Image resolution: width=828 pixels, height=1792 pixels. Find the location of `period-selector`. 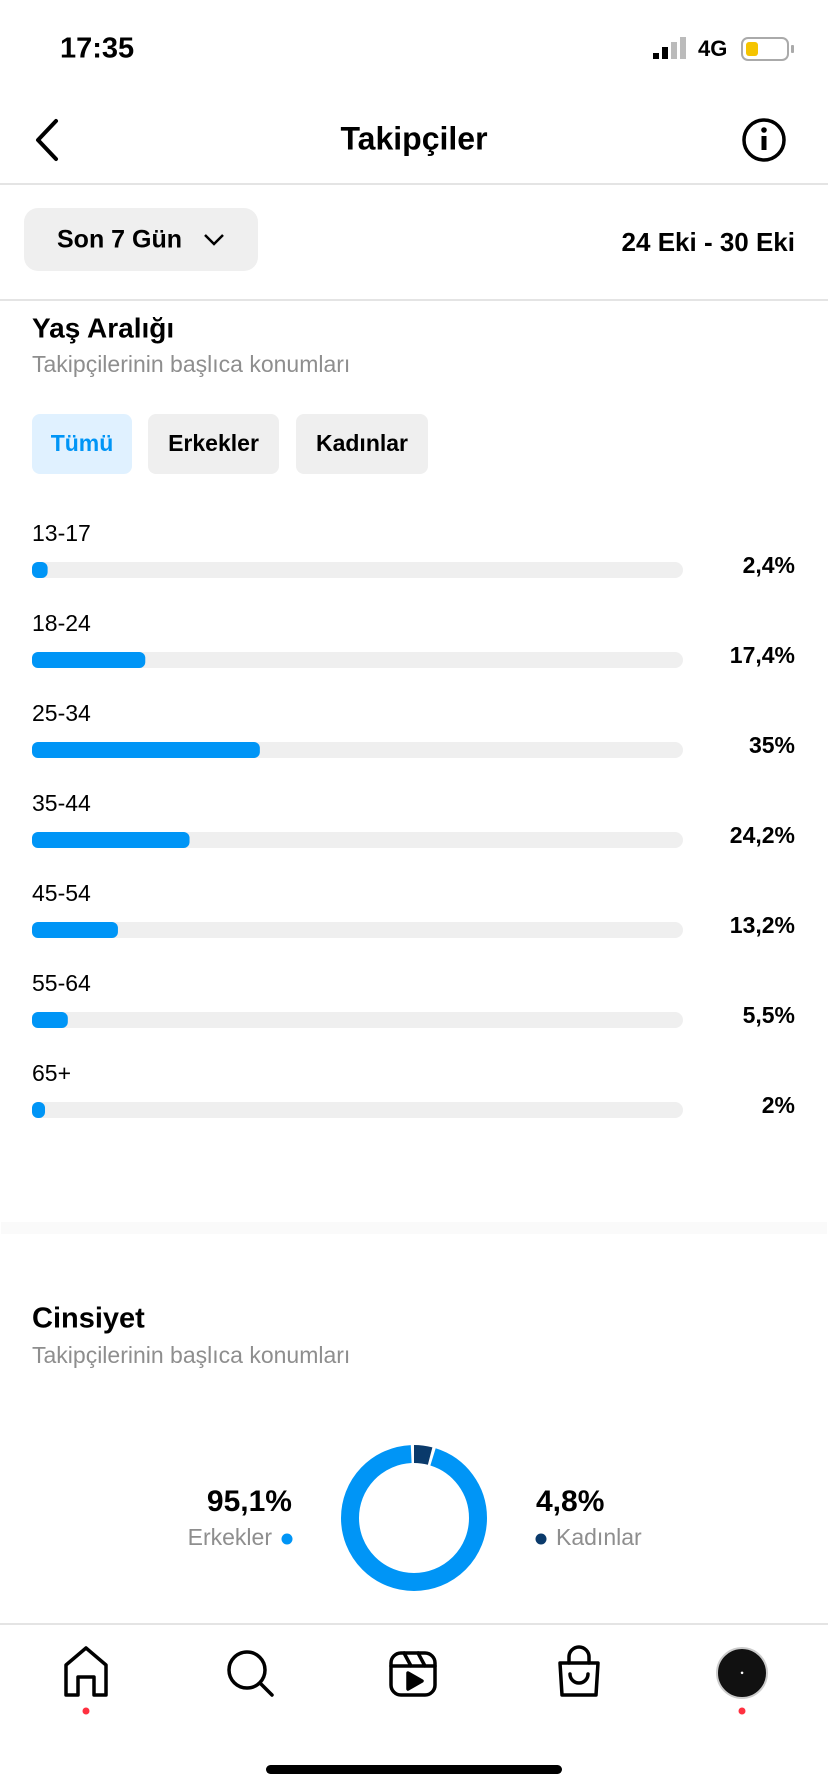

period-selector is located at coordinates (141, 239).